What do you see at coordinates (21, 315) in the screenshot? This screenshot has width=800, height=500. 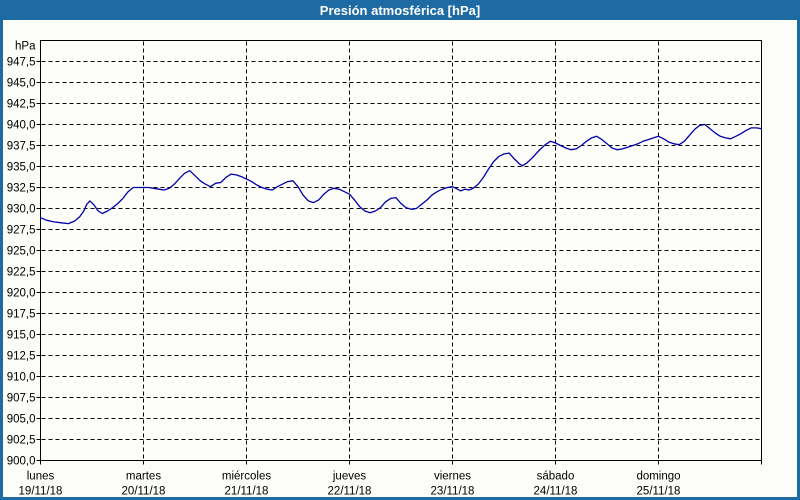 I see `y-tick-label: 917,5` at bounding box center [21, 315].